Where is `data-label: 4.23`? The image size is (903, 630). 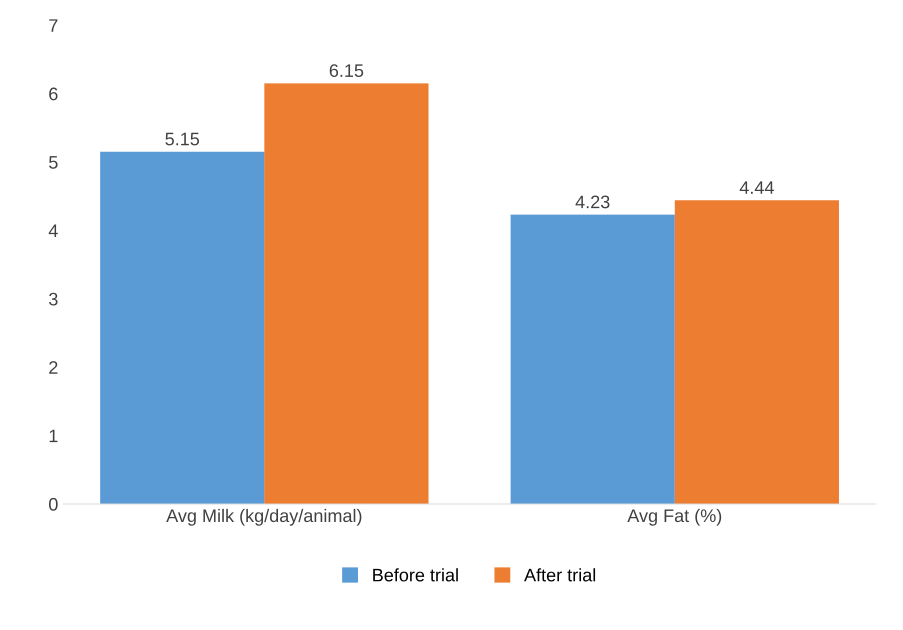 data-label: 4.23 is located at coordinates (593, 202).